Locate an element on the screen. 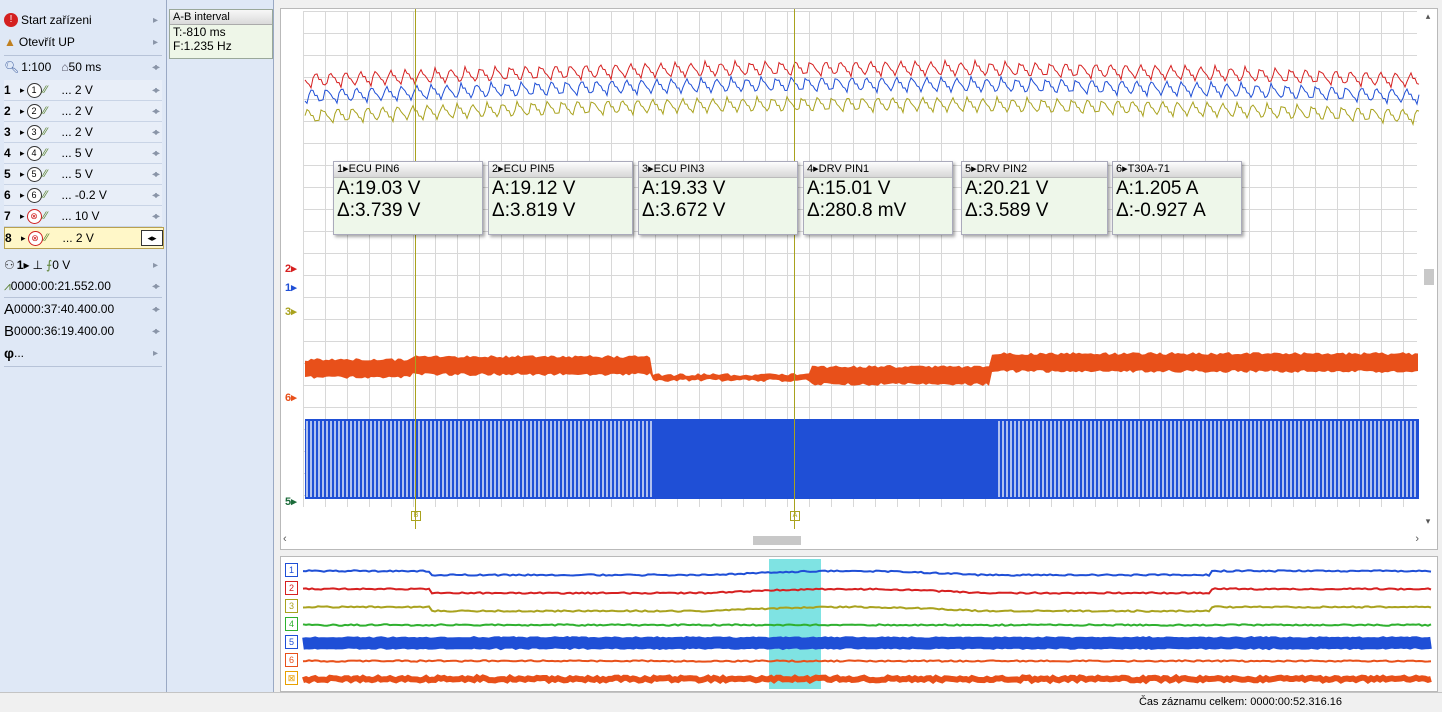  trigger-level: 0 V is located at coordinates (61, 265).